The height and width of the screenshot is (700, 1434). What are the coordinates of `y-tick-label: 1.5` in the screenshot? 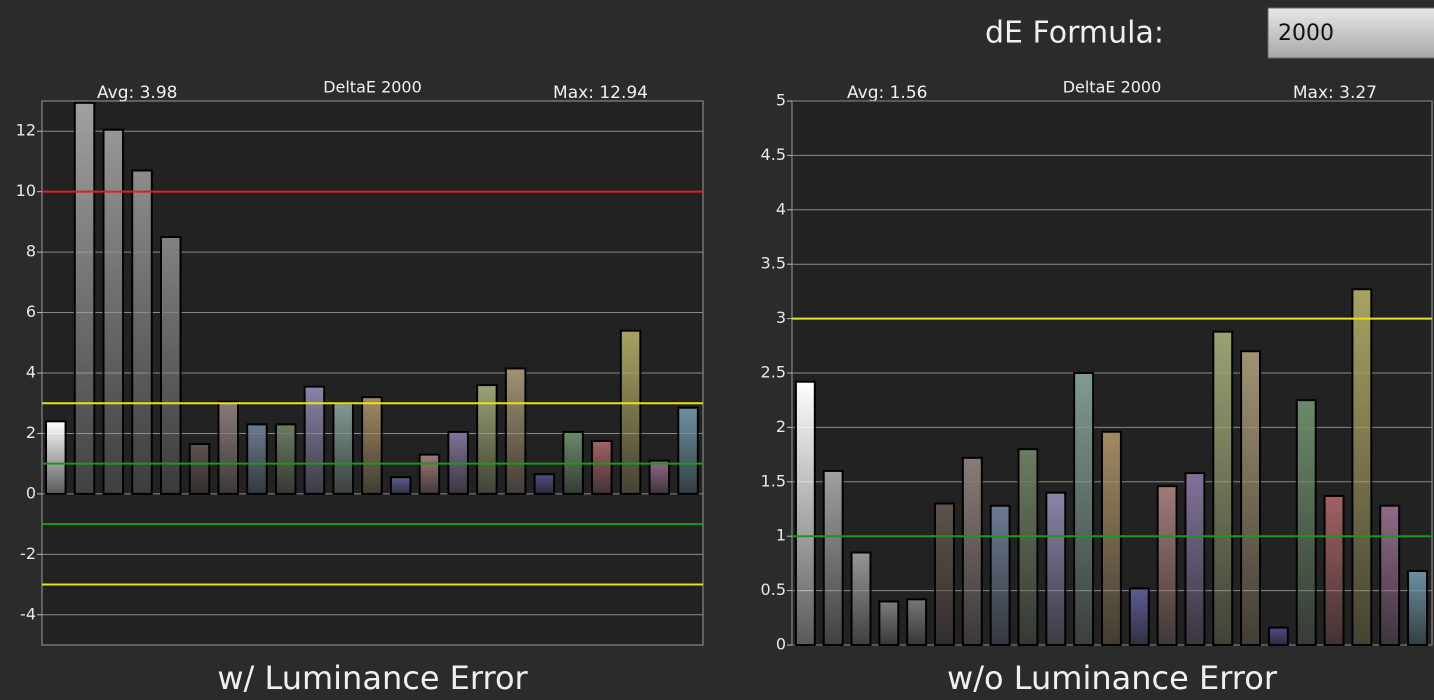 It's located at (773, 480).